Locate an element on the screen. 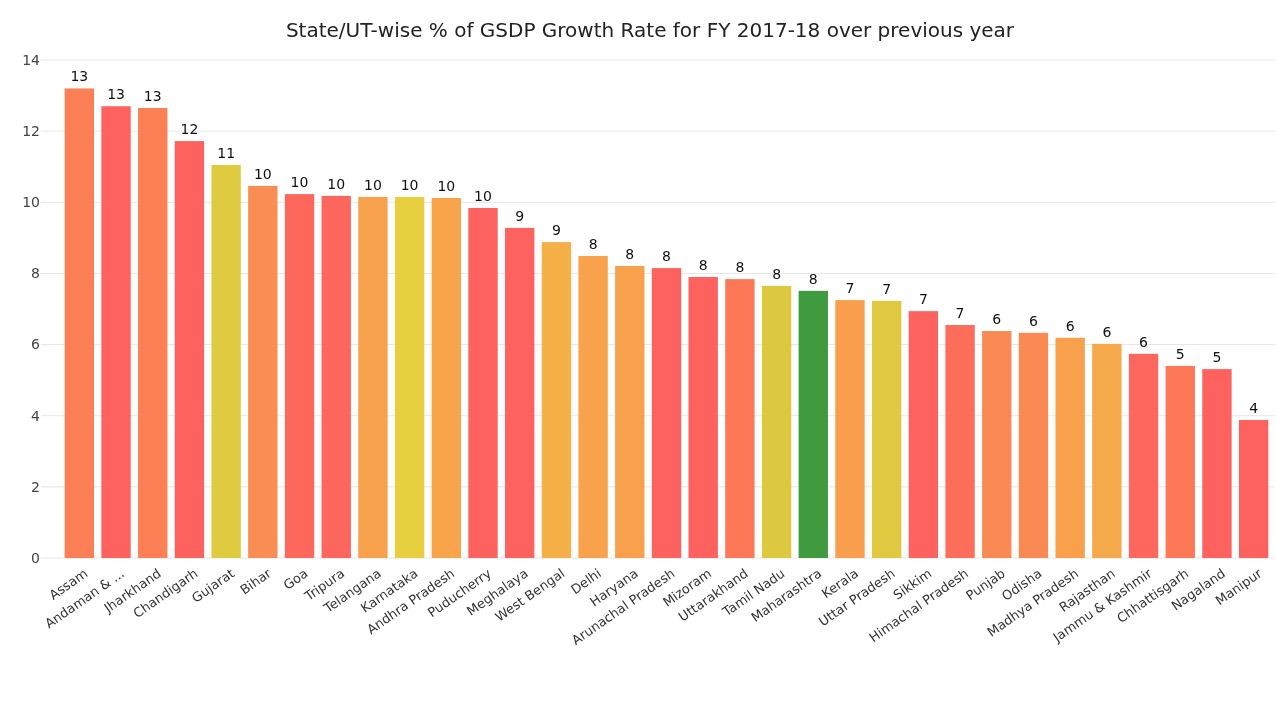 Image resolution: width=1276 pixels, height=711 pixels. y-tick-label: 12 is located at coordinates (31, 131).